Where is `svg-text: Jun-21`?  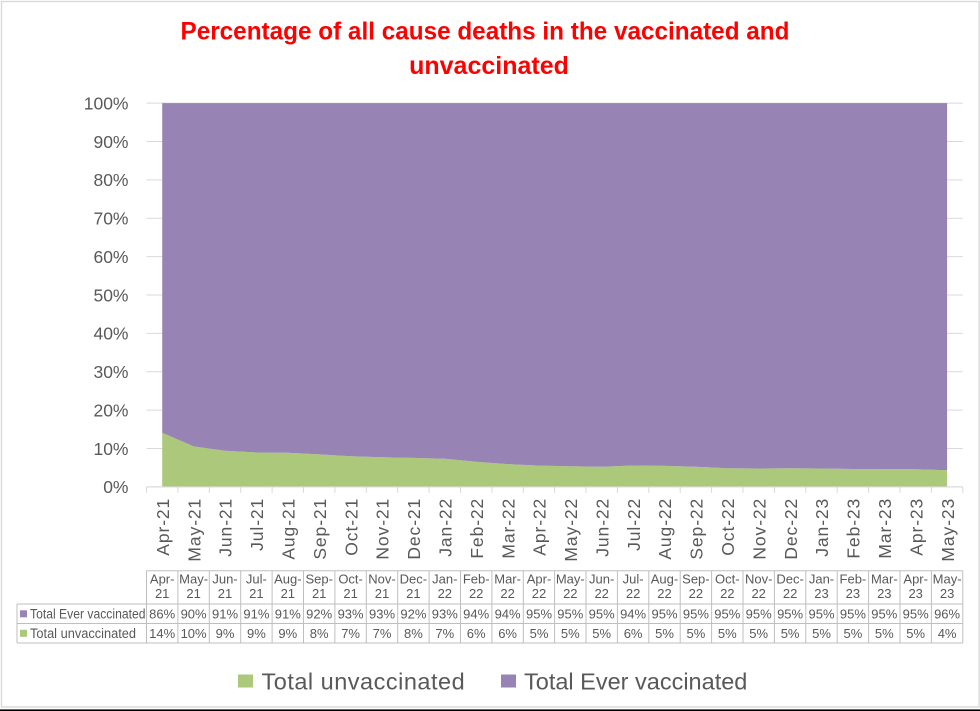 svg-text: Jun-21 is located at coordinates (226, 527).